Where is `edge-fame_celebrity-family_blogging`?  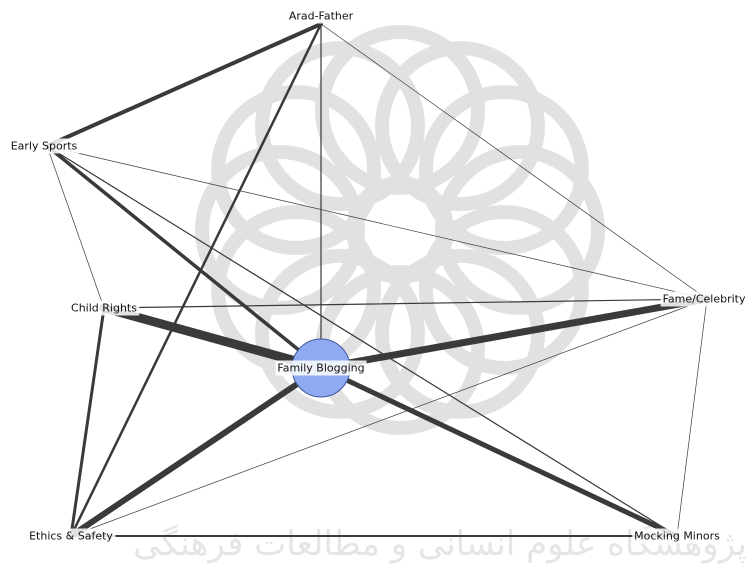
edge-fame_celebrity-family_blogging is located at coordinates (514, 333).